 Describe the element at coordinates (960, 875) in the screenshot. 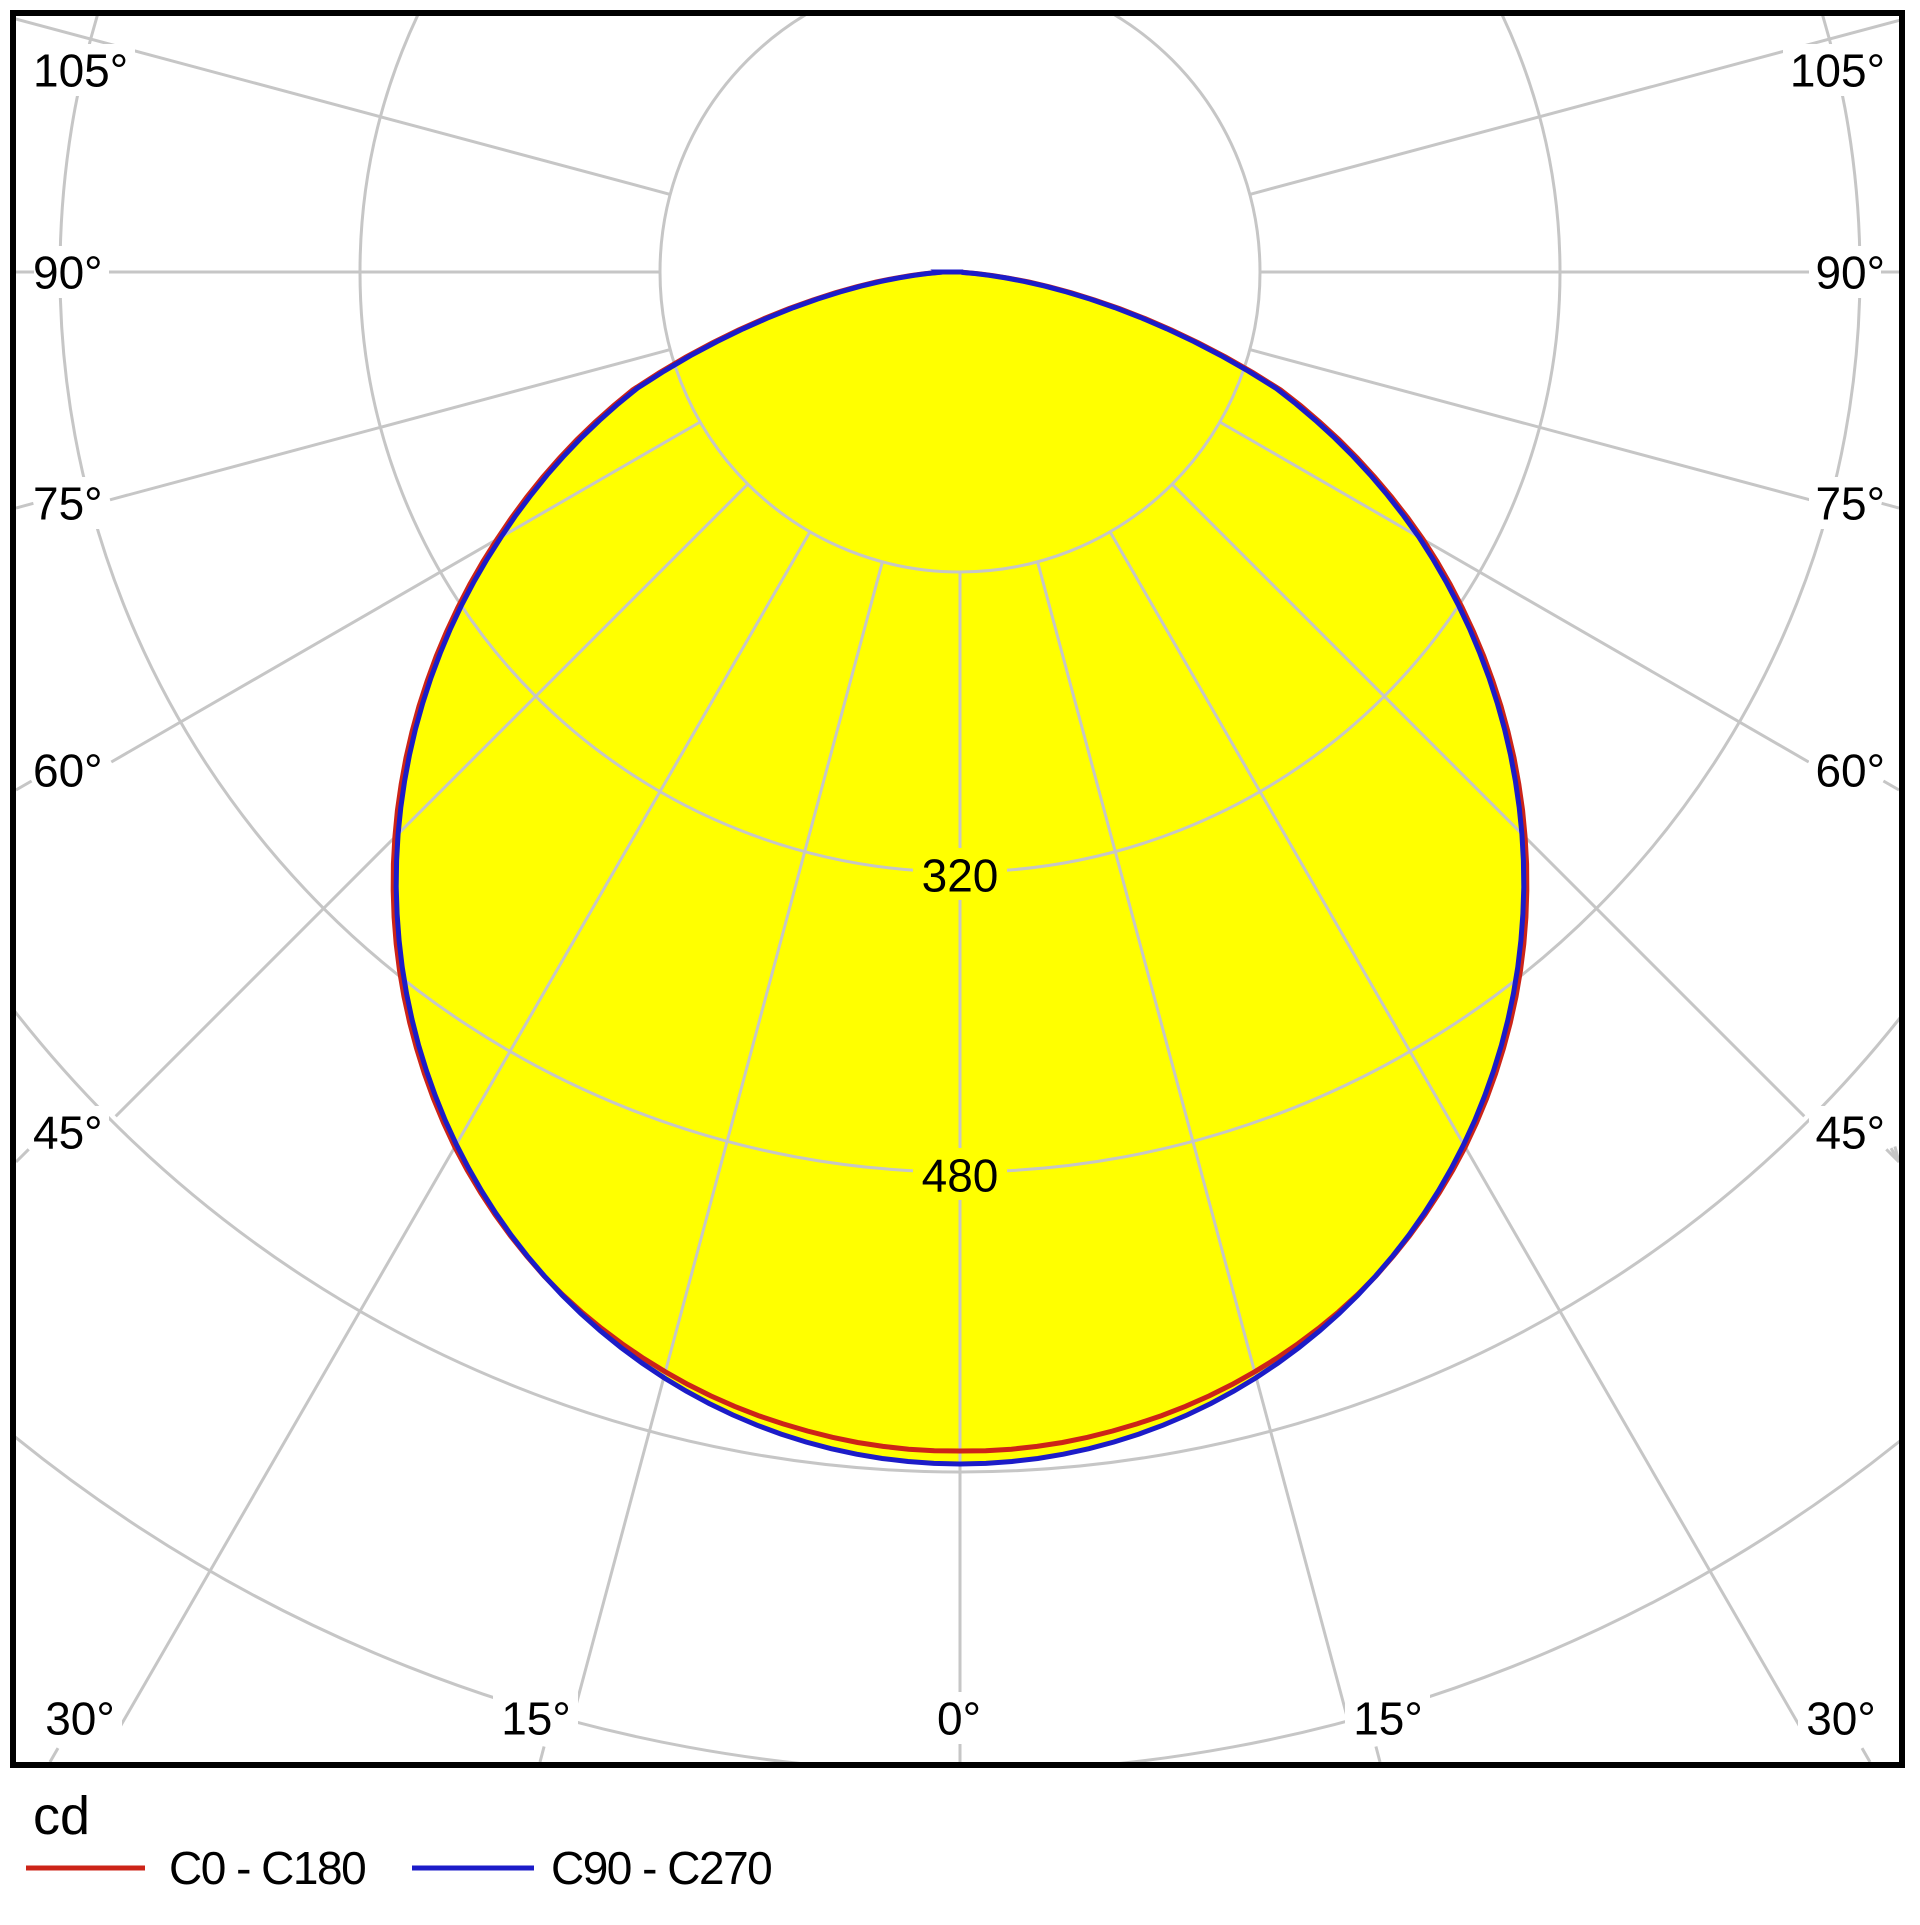

I see `svg-text: 320` at that location.